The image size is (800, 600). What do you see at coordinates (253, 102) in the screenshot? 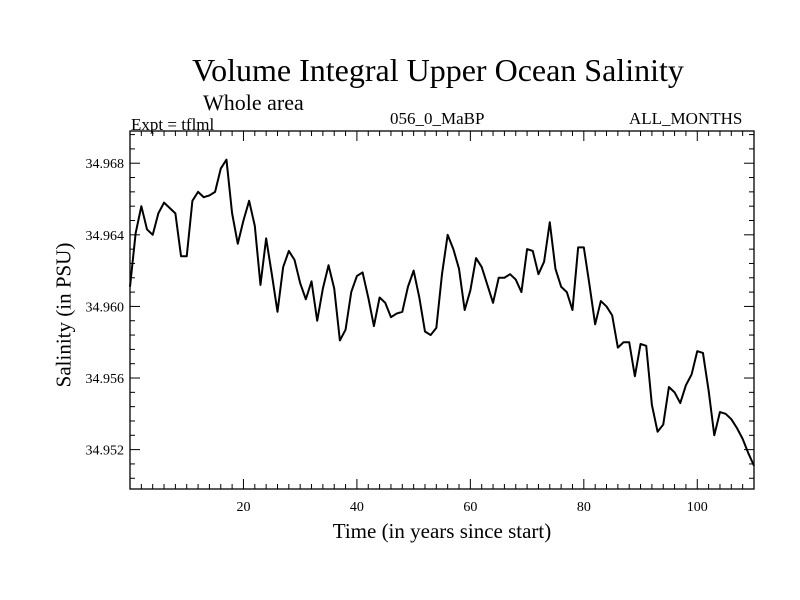
I see `chart-subtitle: Whole area` at bounding box center [253, 102].